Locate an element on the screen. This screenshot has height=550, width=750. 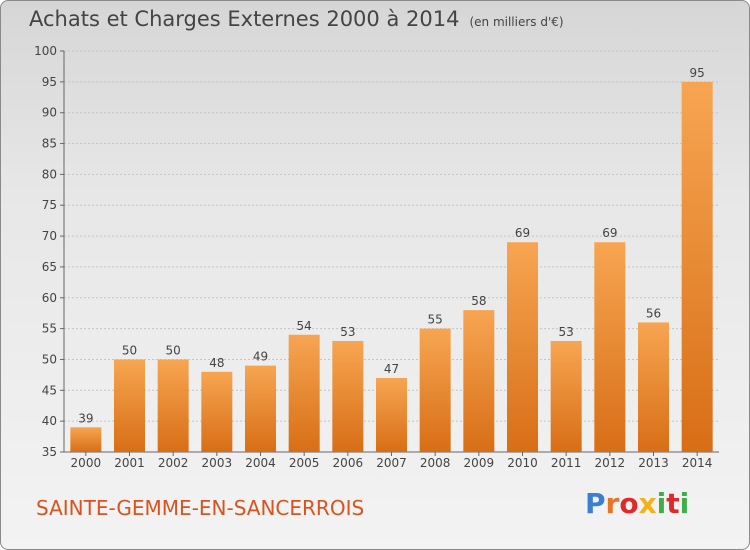
bar-2014 is located at coordinates (697, 266).